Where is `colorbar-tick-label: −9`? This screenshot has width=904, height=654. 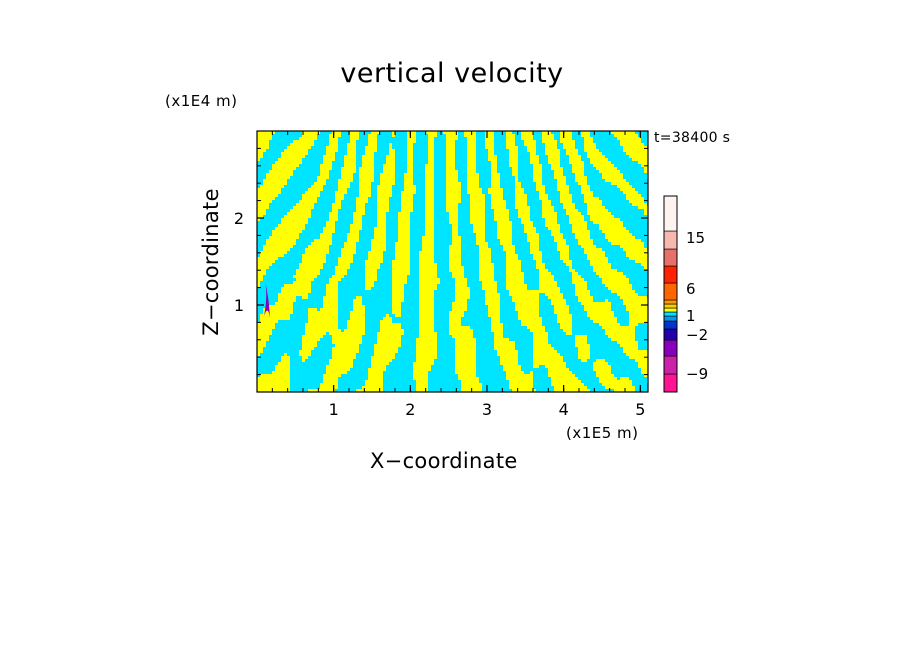
colorbar-tick-label: −9 is located at coordinates (697, 374).